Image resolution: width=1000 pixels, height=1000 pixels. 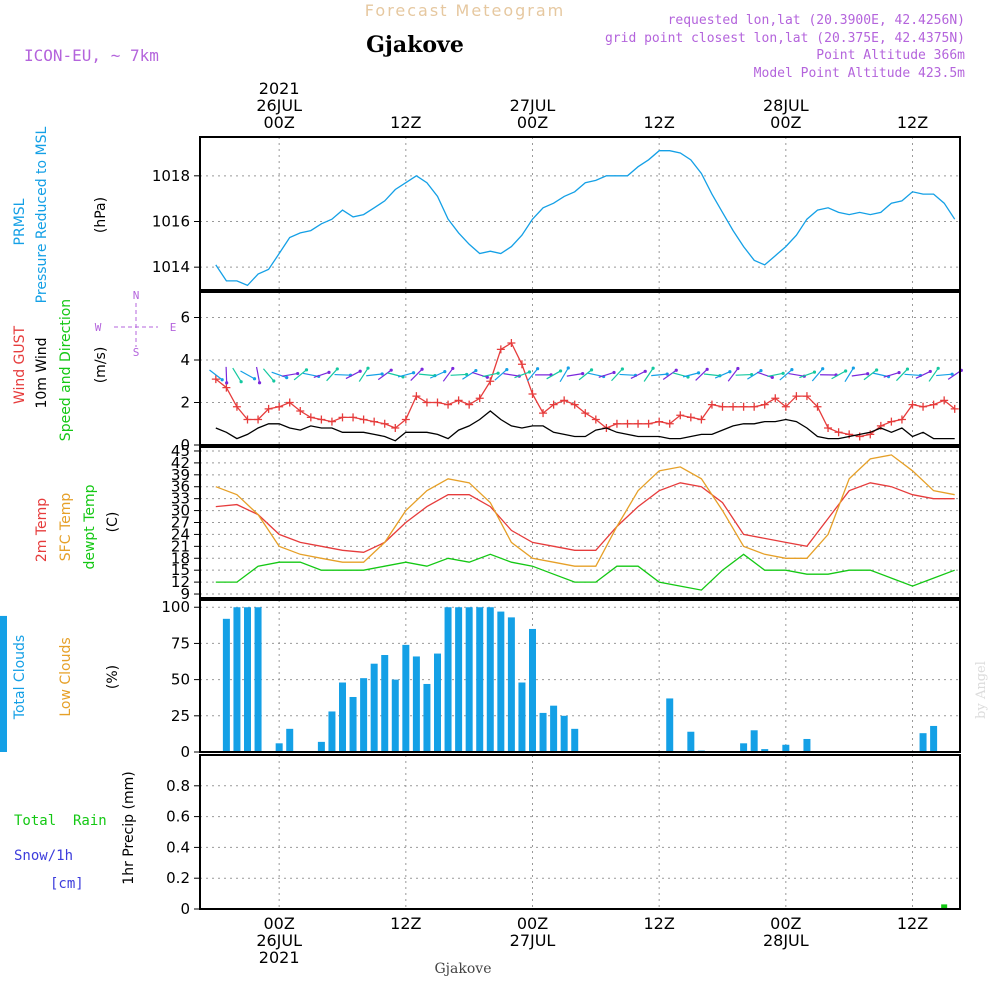 What do you see at coordinates (101, 365) in the screenshot?
I see `ms-units: (m/s)` at bounding box center [101, 365].